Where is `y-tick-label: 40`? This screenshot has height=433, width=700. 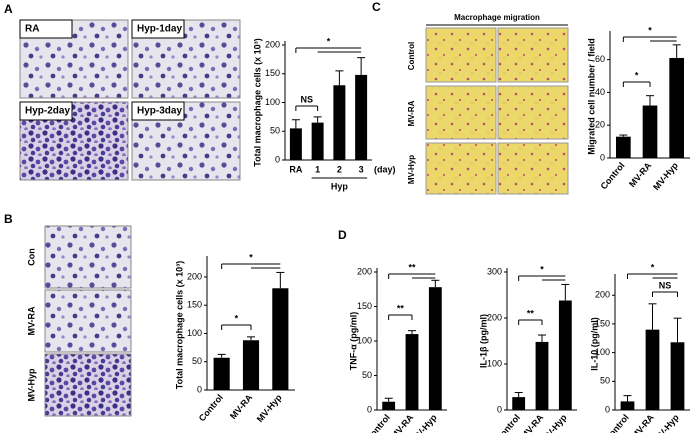 y-tick-label: 40 is located at coordinates (600, 92).